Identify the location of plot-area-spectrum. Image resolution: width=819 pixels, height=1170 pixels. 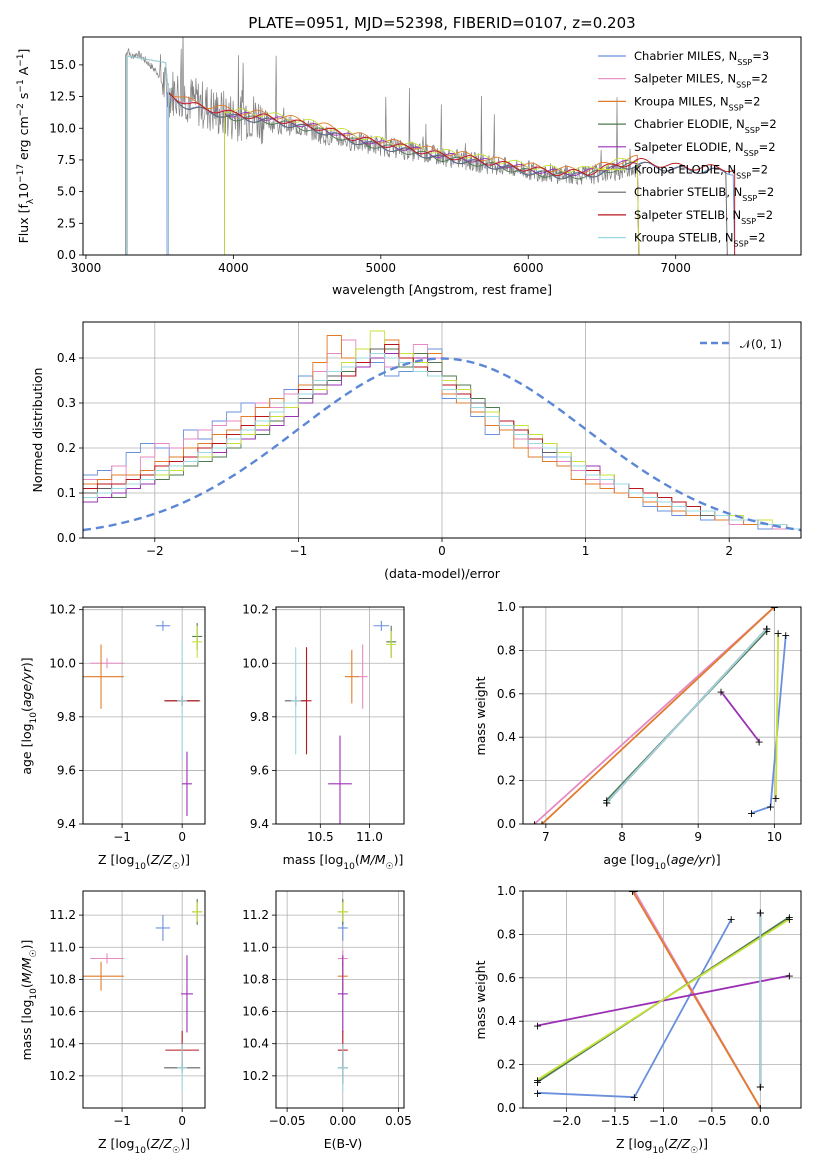
(430, 146).